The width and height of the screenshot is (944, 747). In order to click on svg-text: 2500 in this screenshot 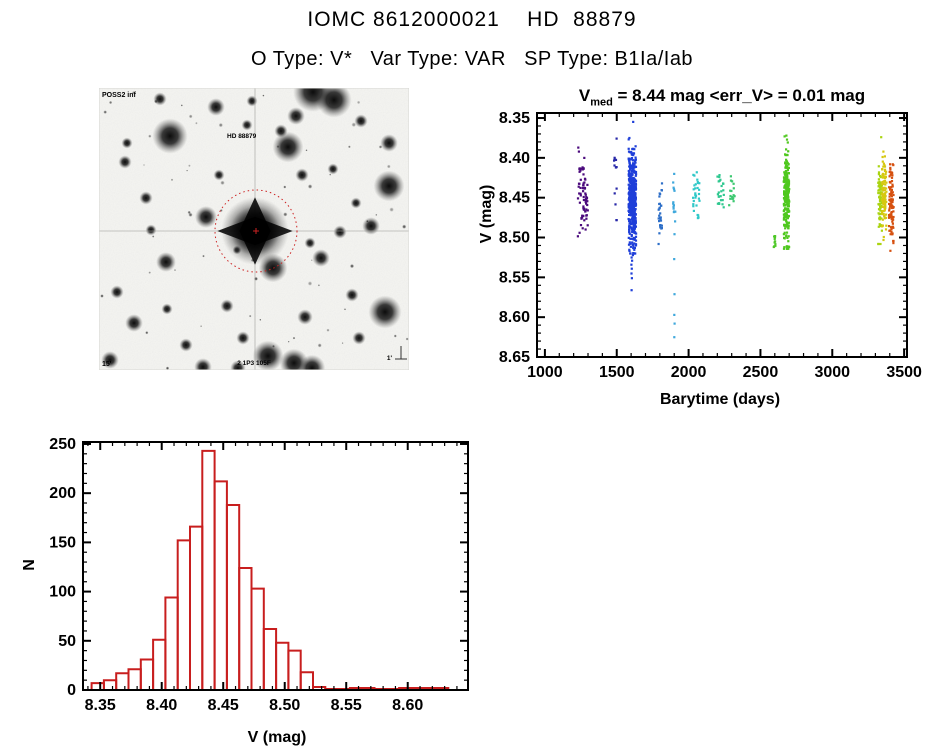, I will do `click(761, 372)`.